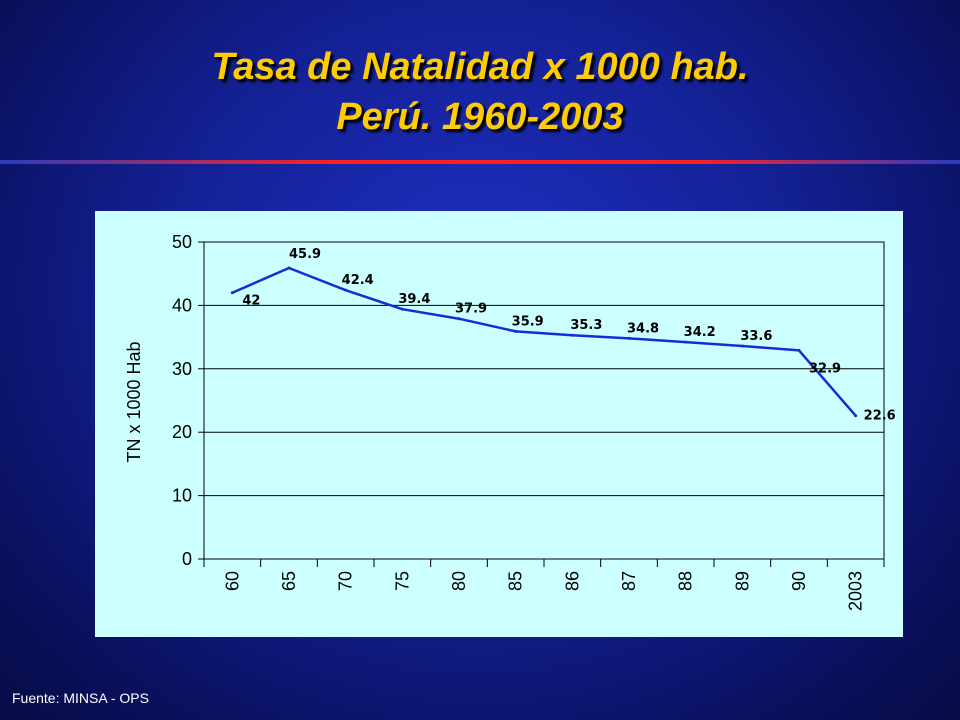 The height and width of the screenshot is (720, 960). Describe the element at coordinates (182, 400) in the screenshot. I see `y-tick-labels: 0 10 20 30 40 50` at that location.